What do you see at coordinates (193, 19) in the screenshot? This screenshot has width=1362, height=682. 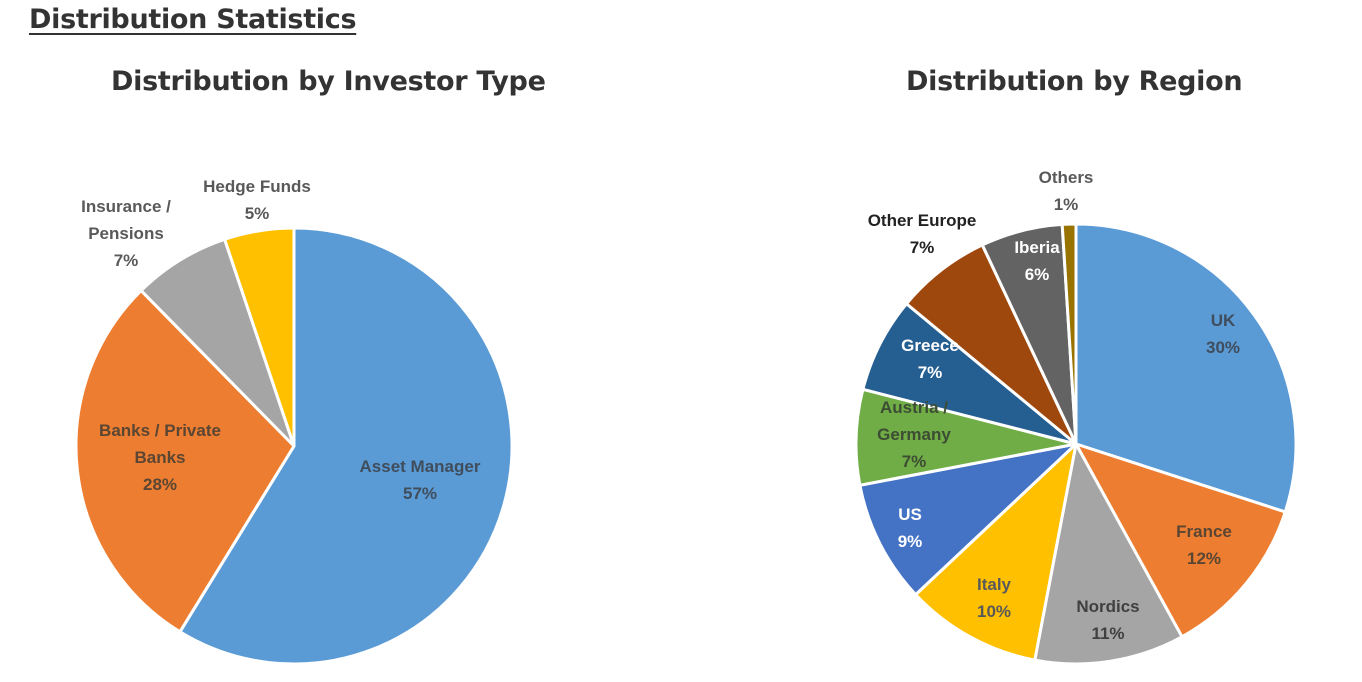 I see `section-title: Distribution Statistics` at bounding box center [193, 19].